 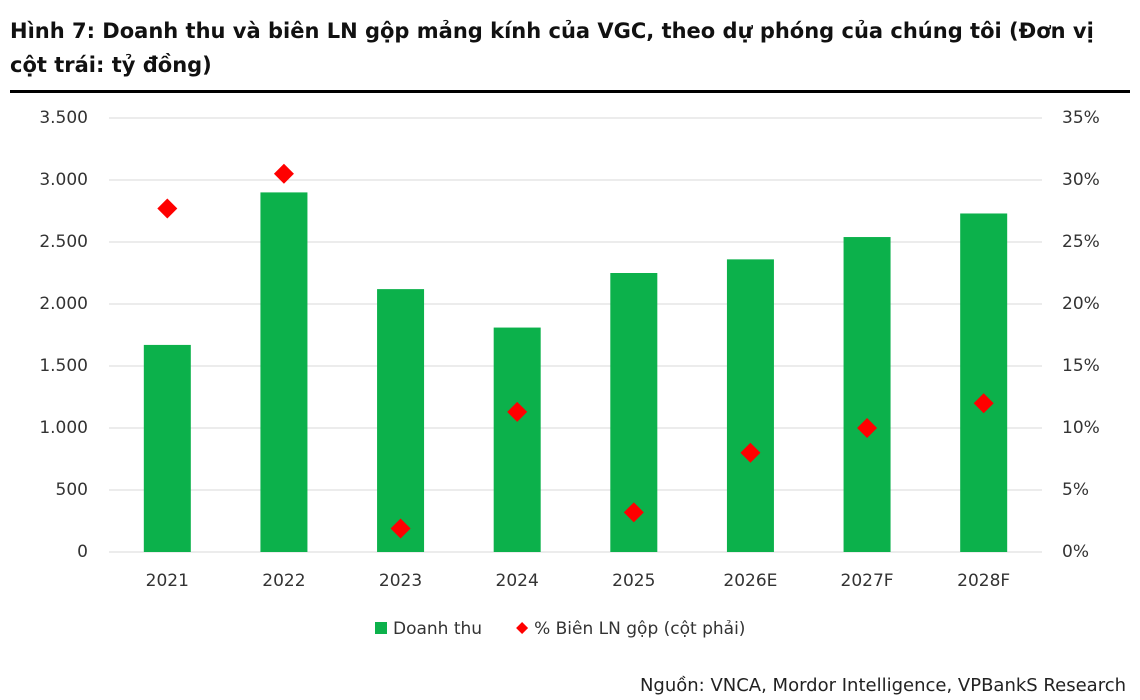 I want to click on y2ticks-label: 30%, so click(x=1081, y=180).